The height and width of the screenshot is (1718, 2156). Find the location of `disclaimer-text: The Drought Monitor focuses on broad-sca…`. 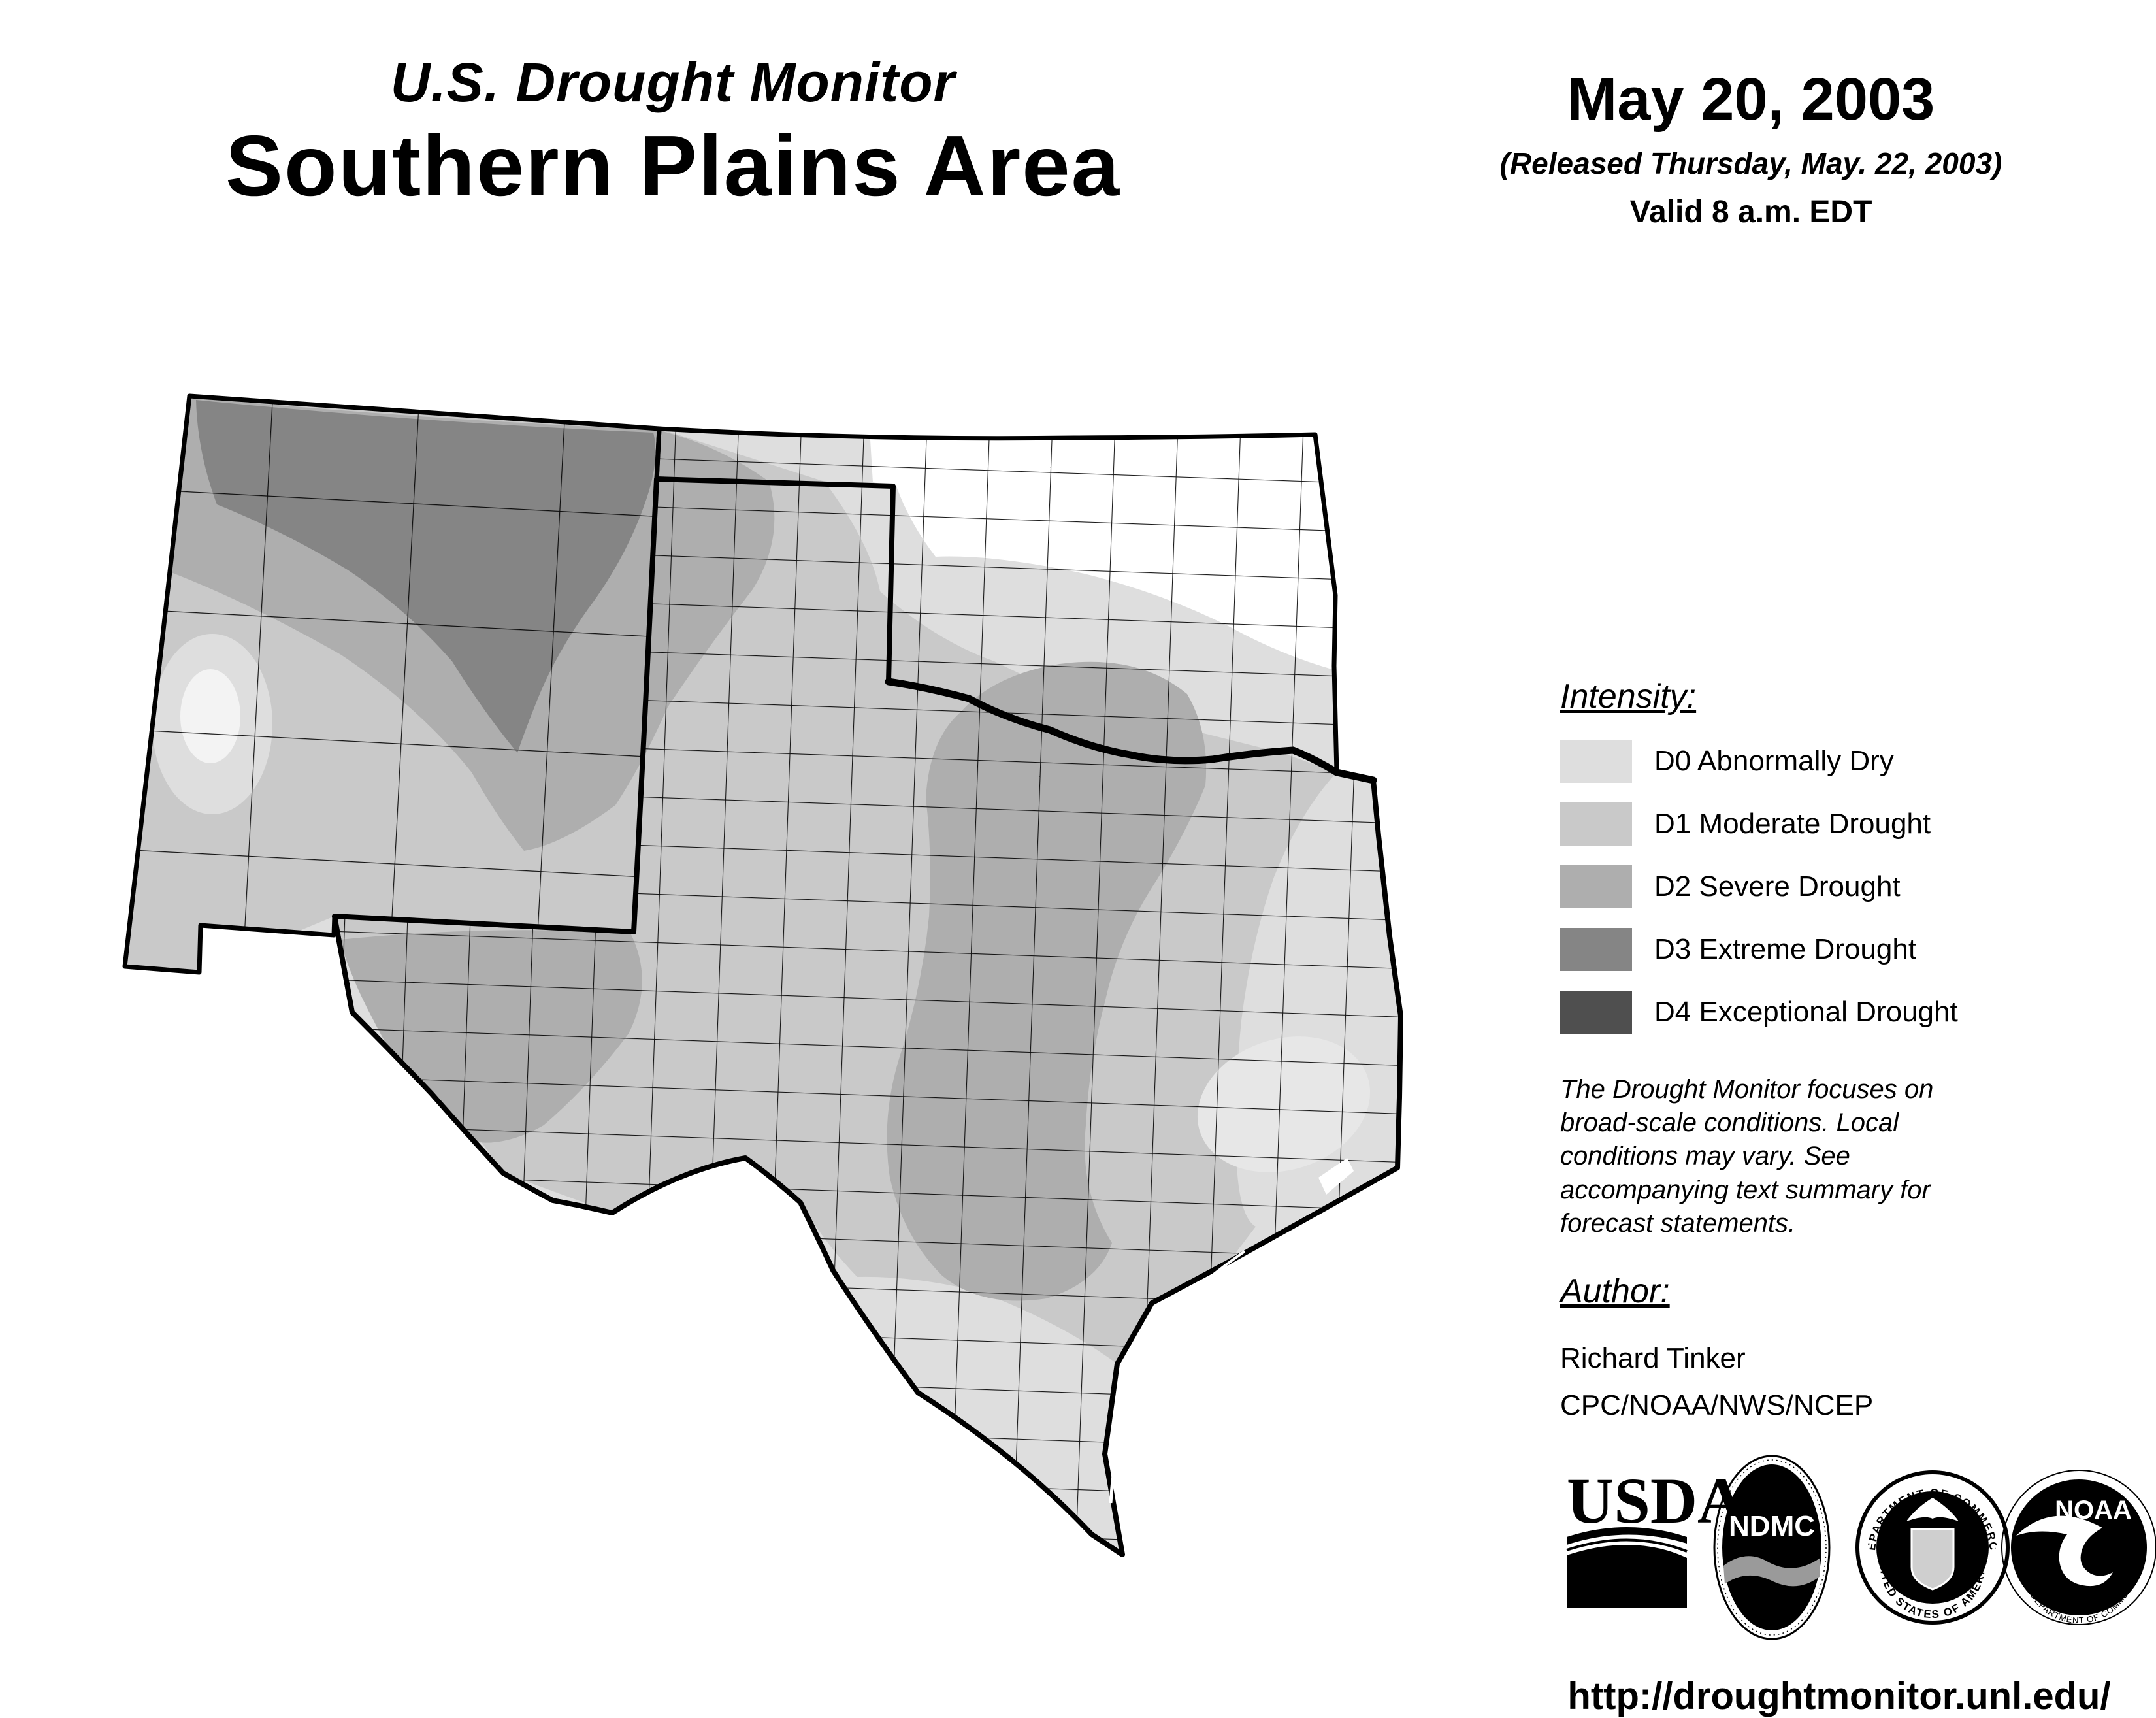

disclaimer-text: The Drought Monitor focuses on broad-sca… is located at coordinates (1747, 1157).